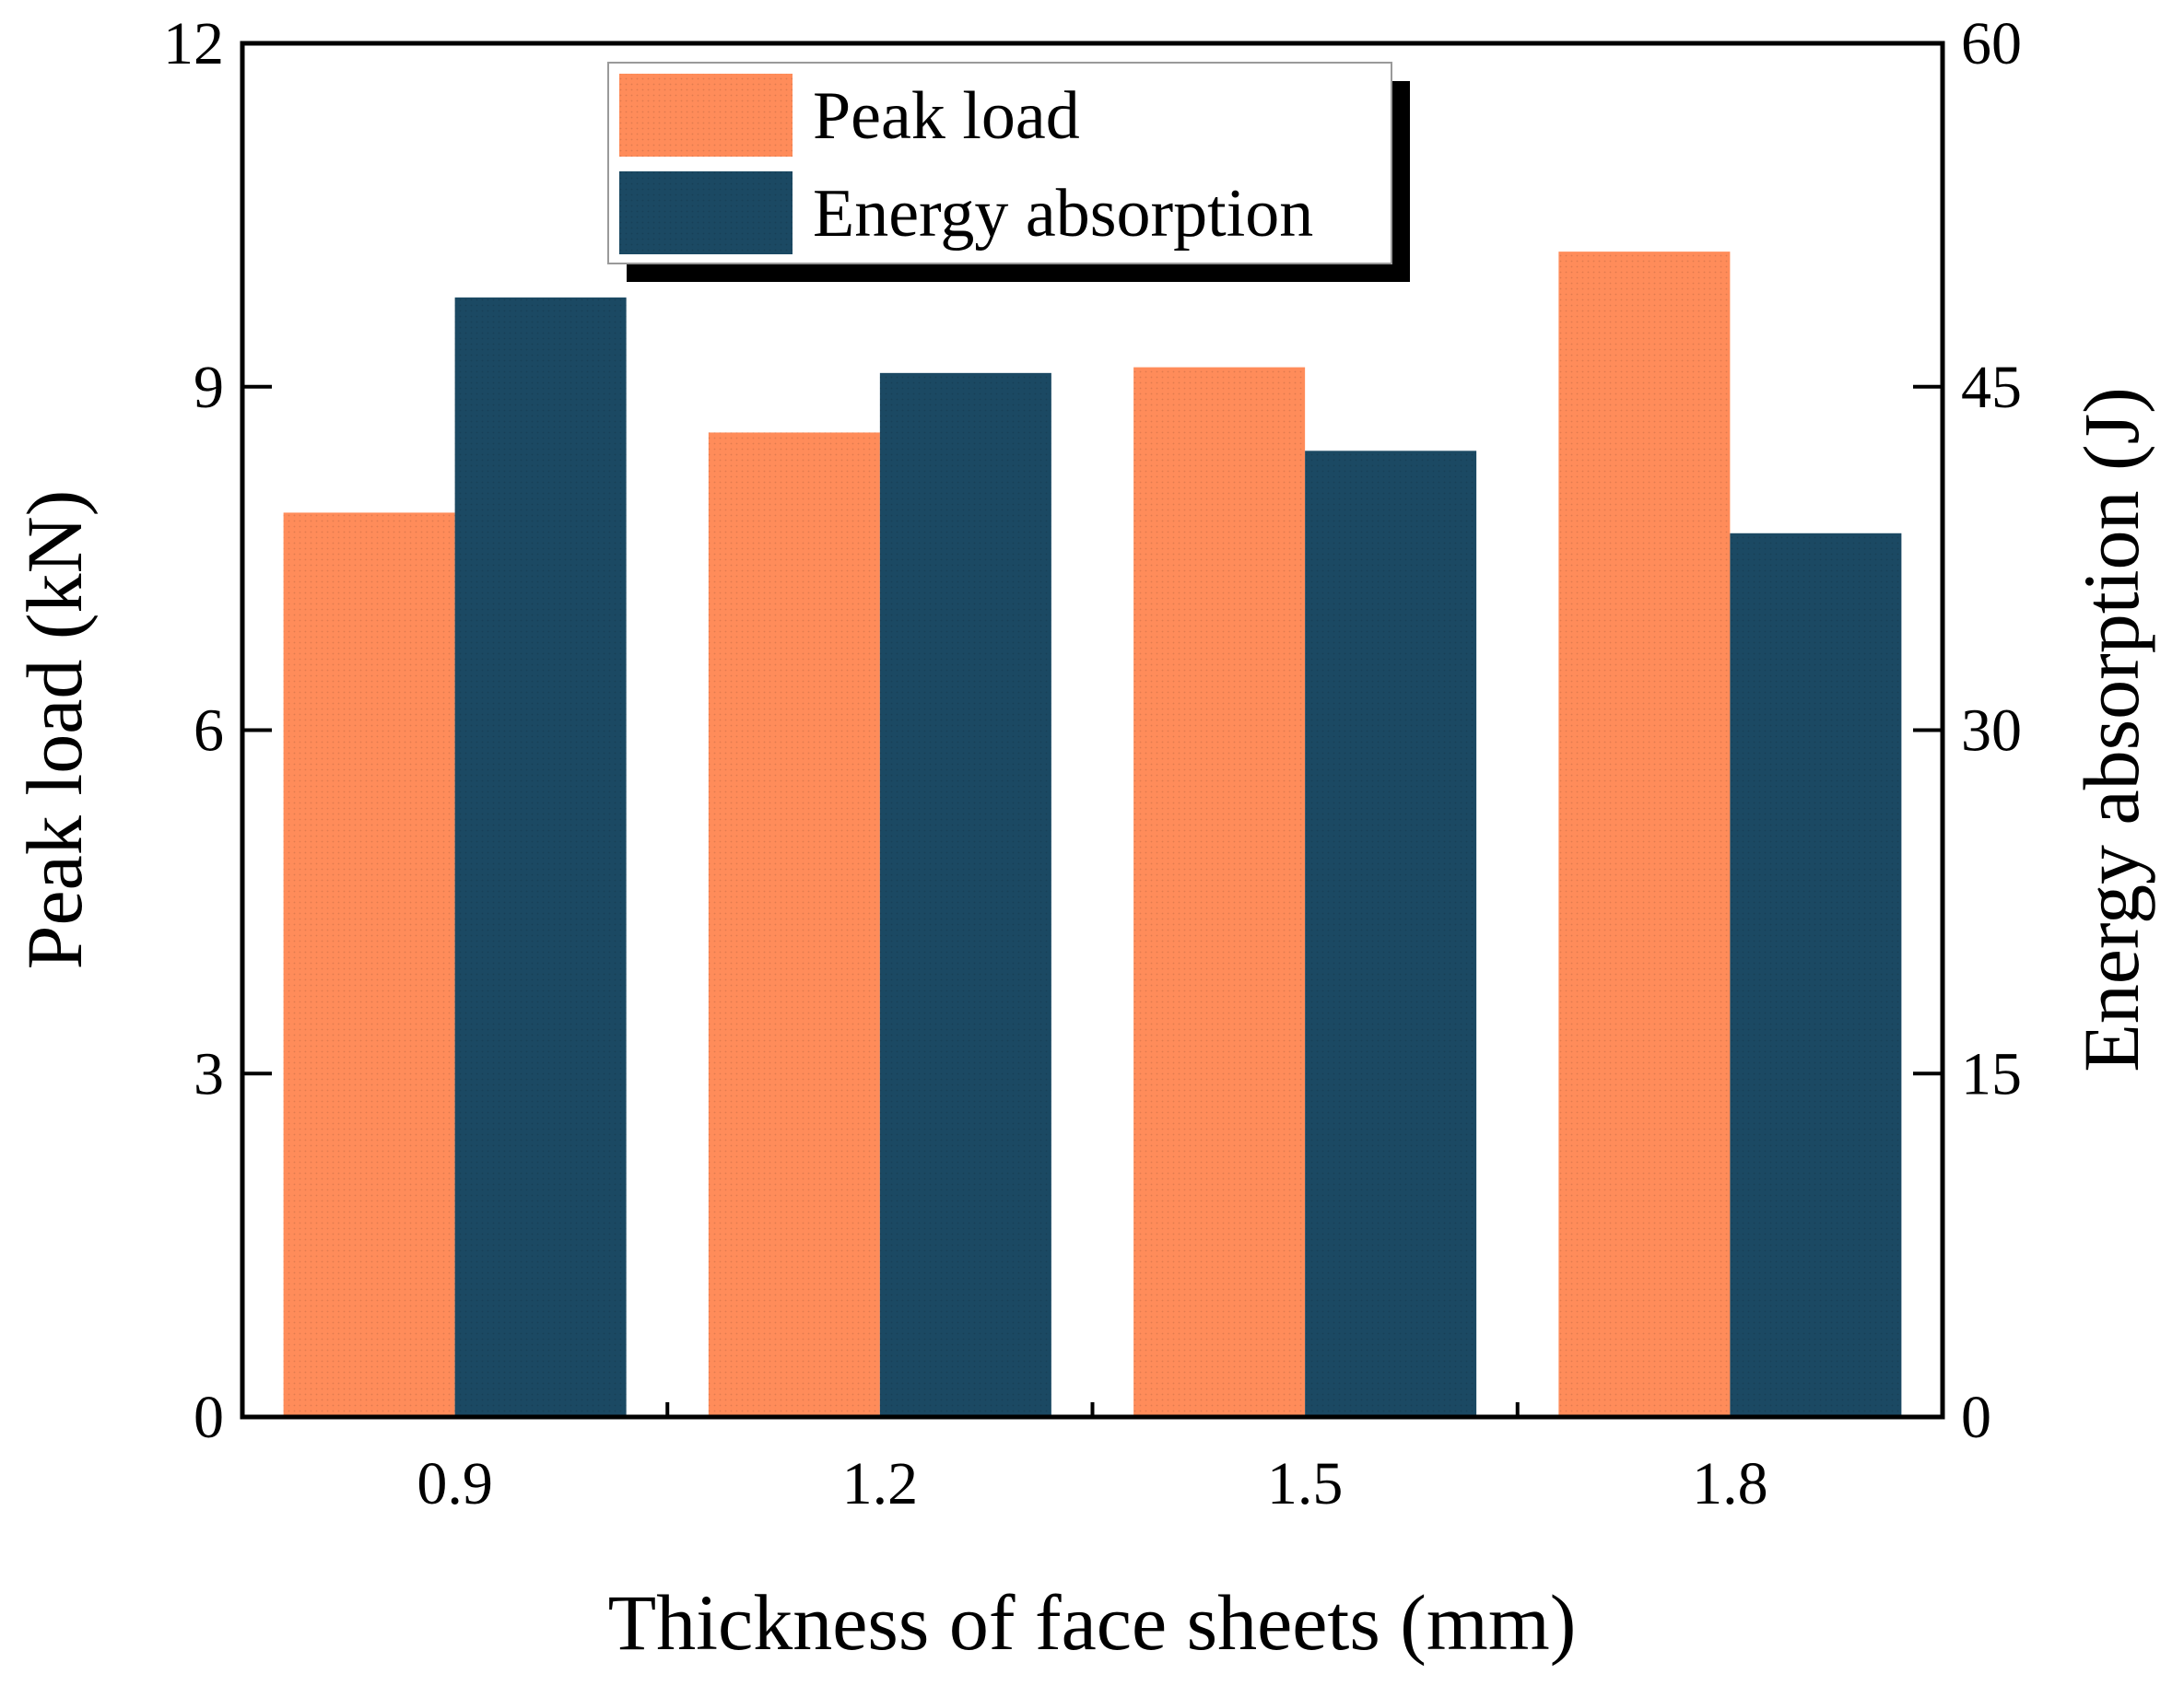 This screenshot has width=2184, height=1686. Describe the element at coordinates (1730, 1483) in the screenshot. I see `x-tick-label: 1.8` at that location.